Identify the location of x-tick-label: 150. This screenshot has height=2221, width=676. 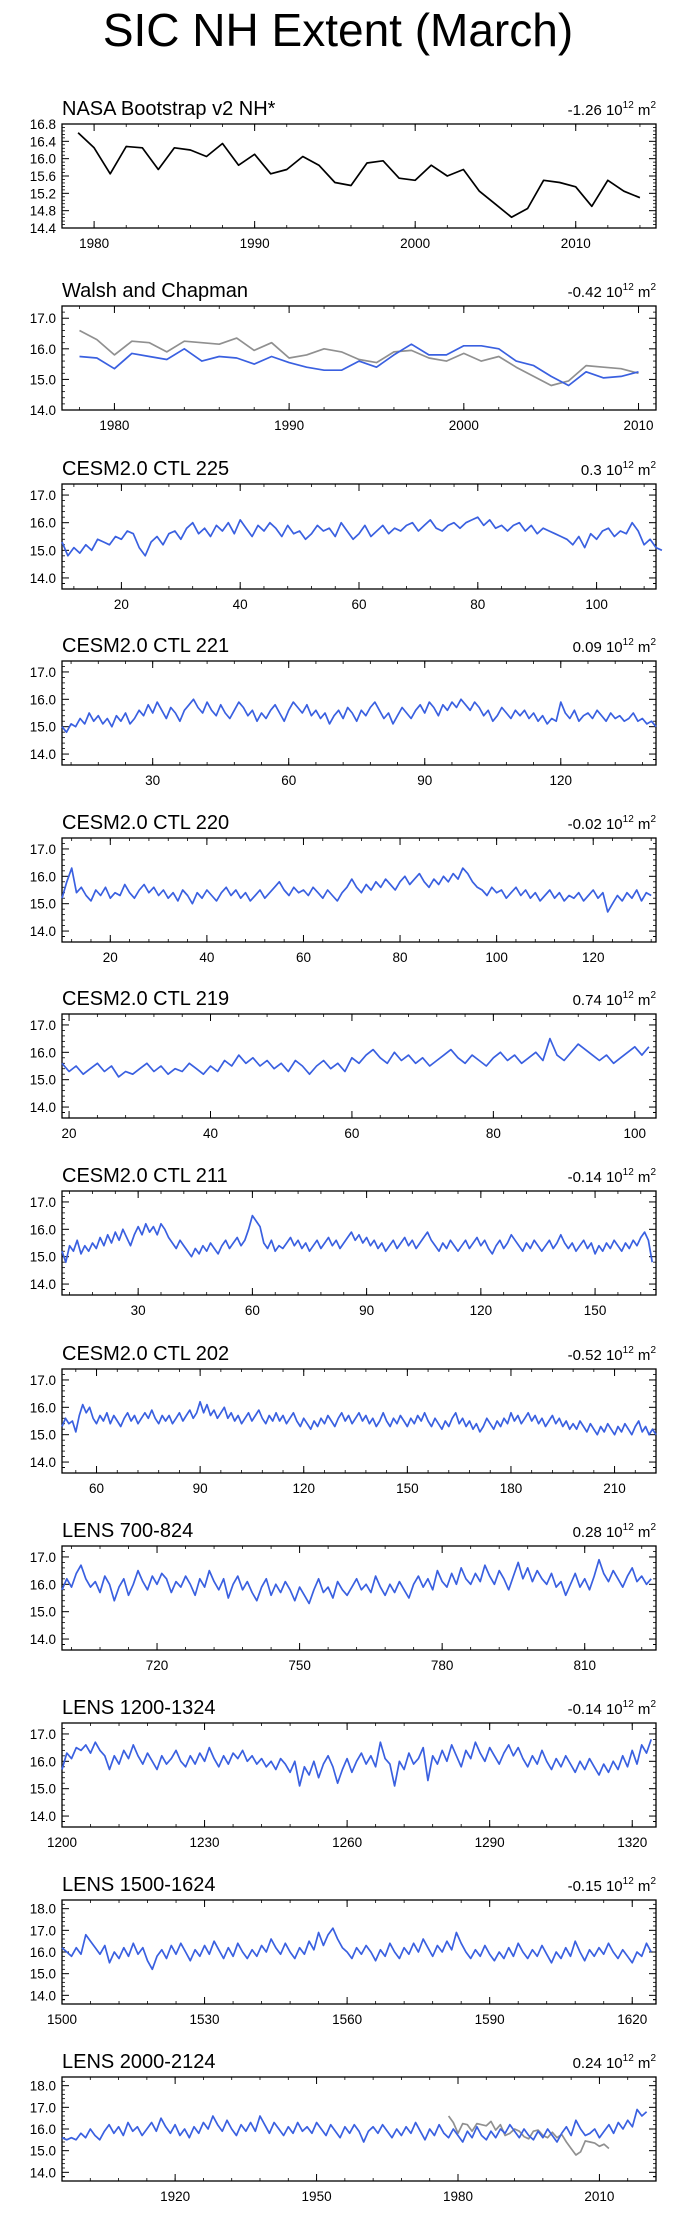
(595, 1310).